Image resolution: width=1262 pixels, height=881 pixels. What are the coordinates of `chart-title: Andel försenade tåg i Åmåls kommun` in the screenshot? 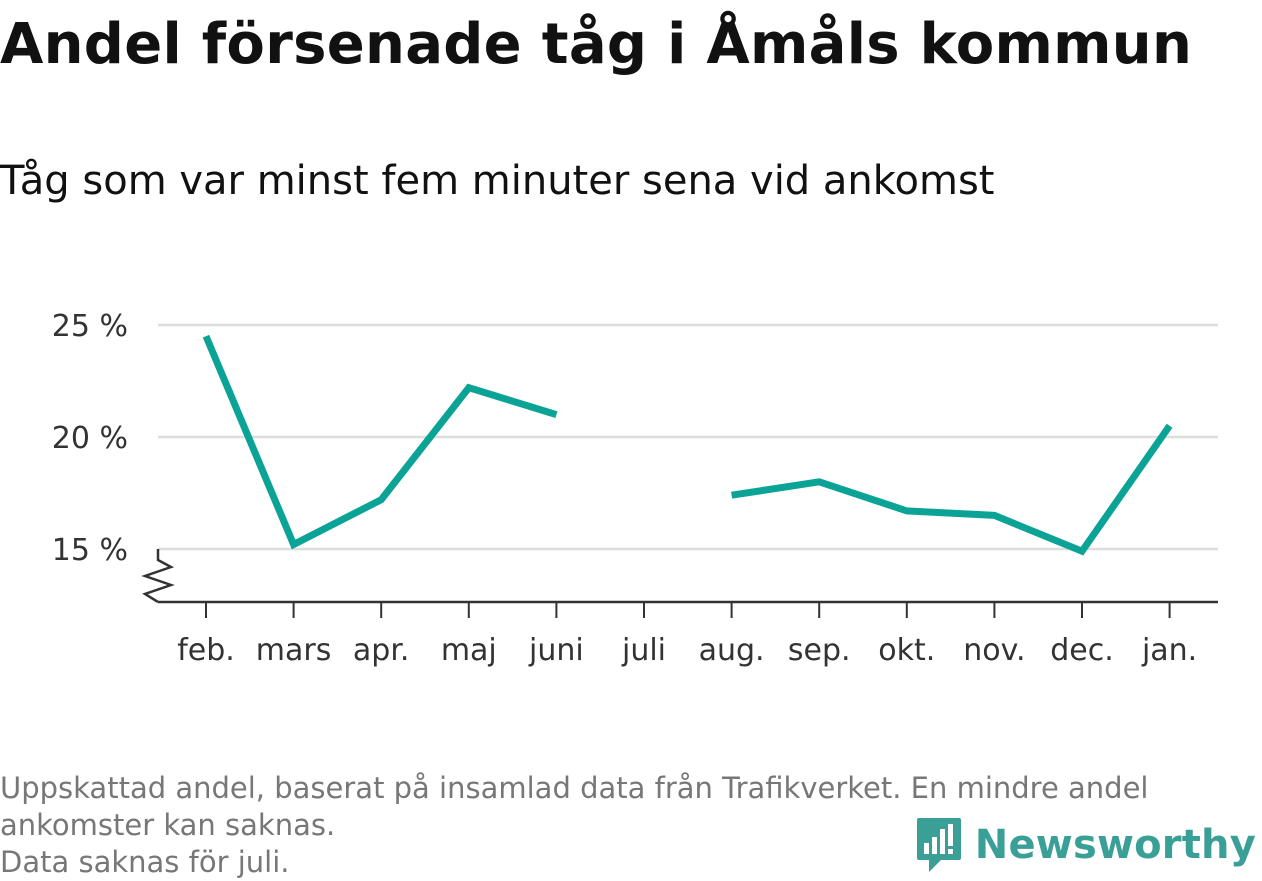 It's located at (596, 44).